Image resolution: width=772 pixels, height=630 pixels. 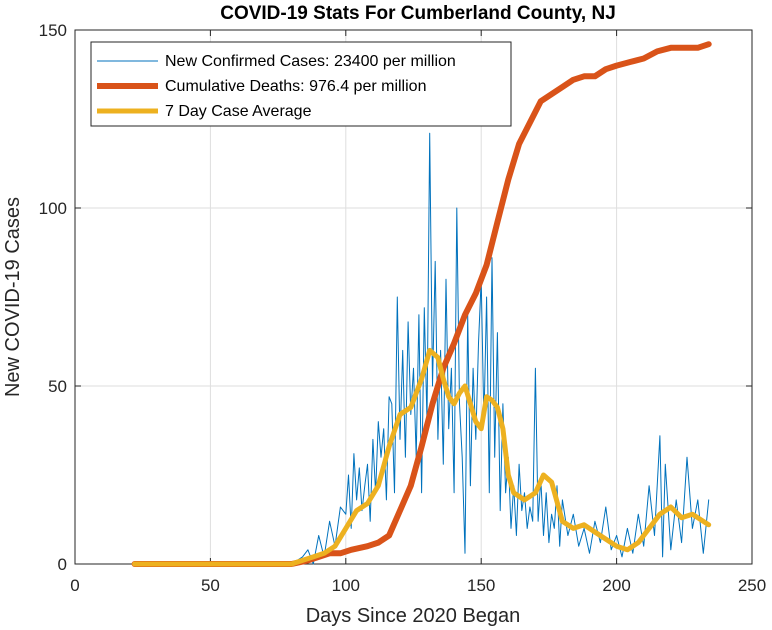 I want to click on y-tick-label: 100, so click(x=53, y=208).